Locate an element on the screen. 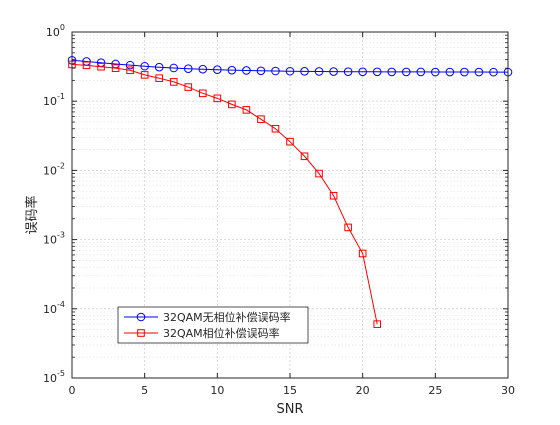  series-1-line is located at coordinates (289, 66).